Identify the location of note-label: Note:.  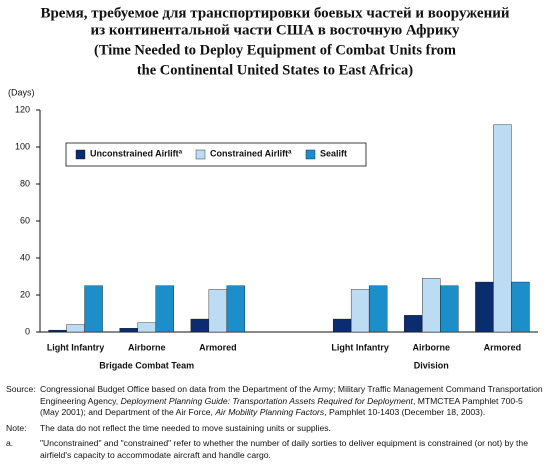
(16, 427).